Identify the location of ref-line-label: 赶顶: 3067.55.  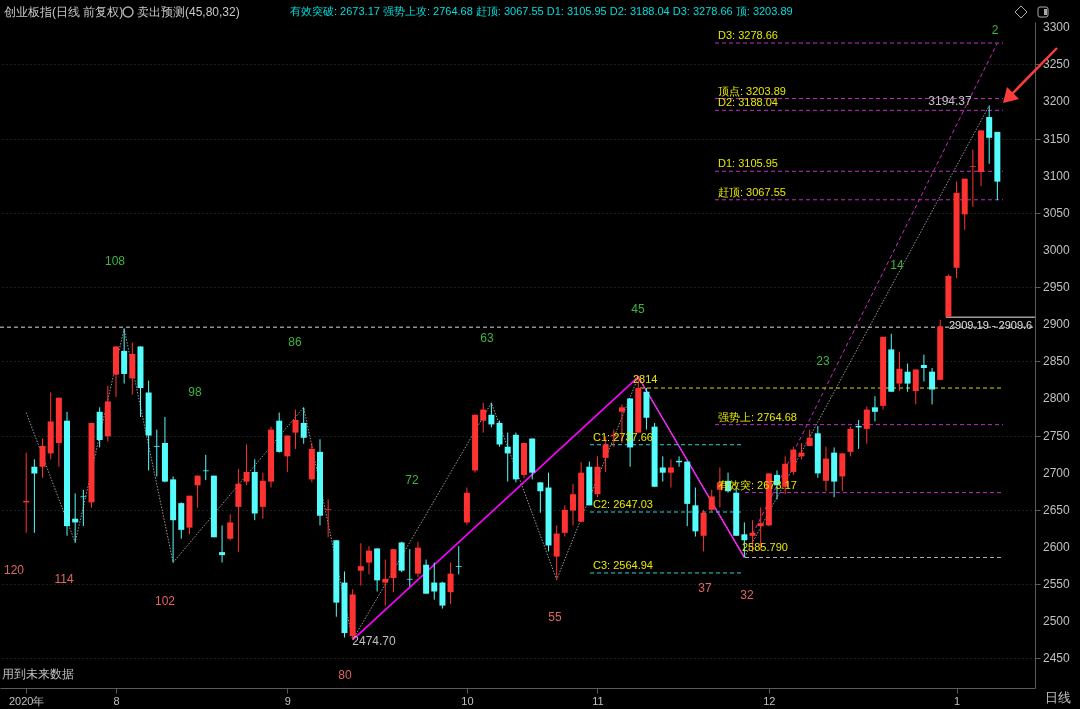
(752, 191).